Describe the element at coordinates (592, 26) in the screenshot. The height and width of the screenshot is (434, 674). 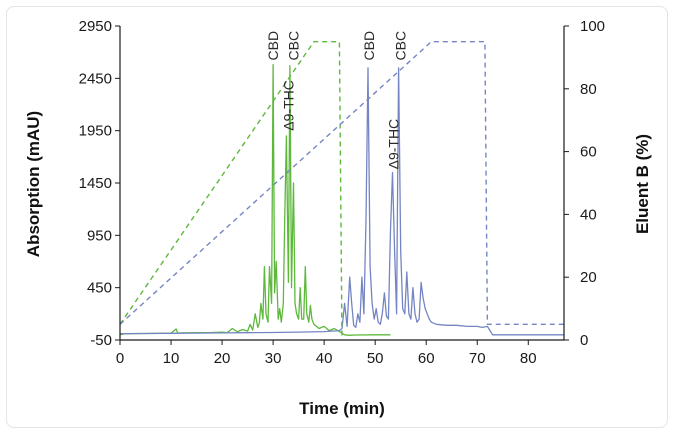
I see `y2-tick-label: 100` at that location.